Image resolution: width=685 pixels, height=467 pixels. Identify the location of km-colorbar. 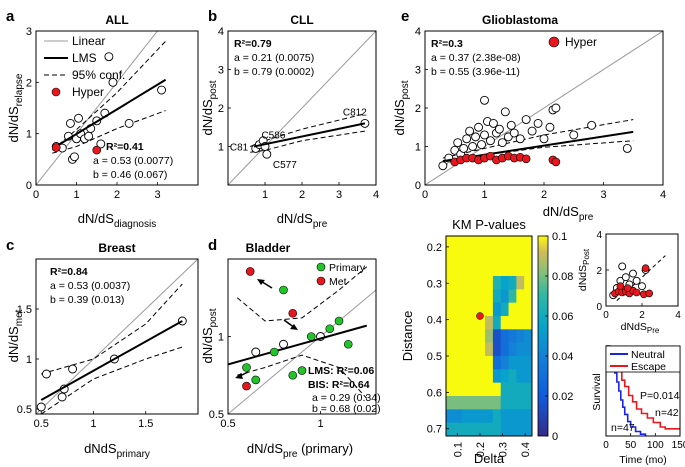
(543, 336).